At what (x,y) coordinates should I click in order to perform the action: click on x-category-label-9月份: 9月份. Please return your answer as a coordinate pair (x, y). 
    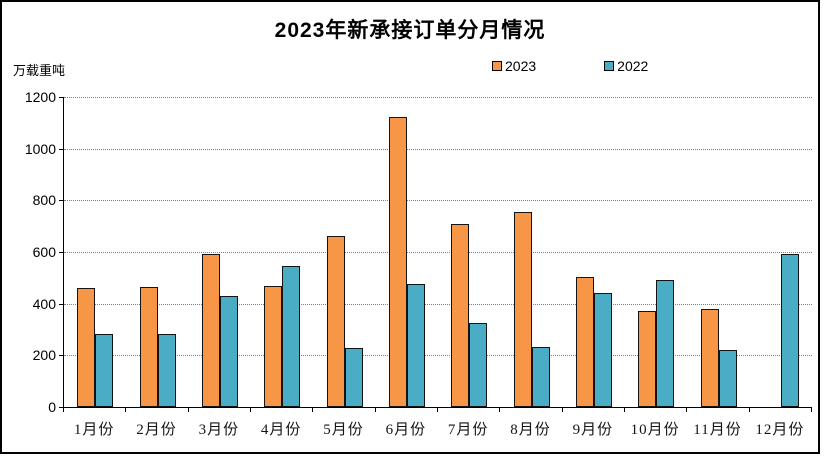
    Looking at the image, I should click on (593, 430).